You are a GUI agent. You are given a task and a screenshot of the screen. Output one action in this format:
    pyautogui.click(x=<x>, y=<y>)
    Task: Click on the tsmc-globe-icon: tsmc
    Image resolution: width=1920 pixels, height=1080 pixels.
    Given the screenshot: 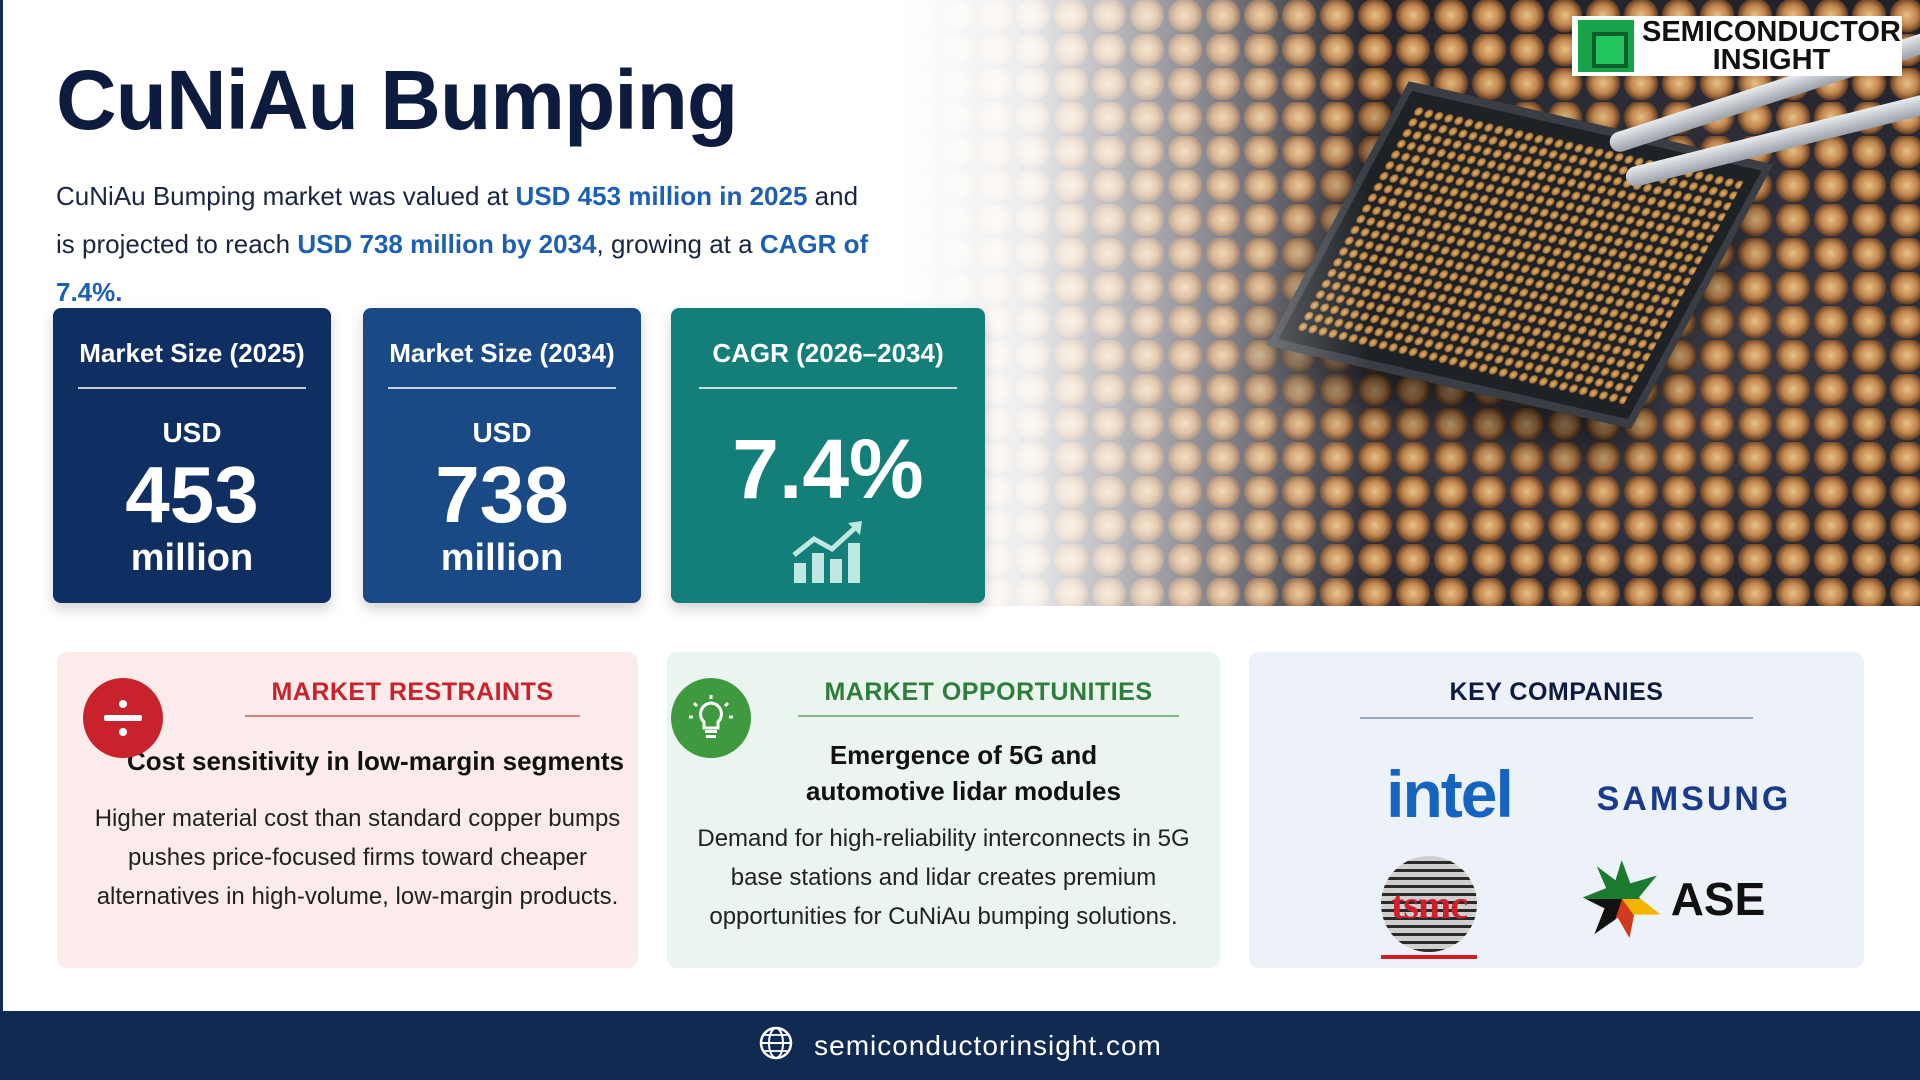 What is the action you would take?
    pyautogui.click(x=1429, y=904)
    